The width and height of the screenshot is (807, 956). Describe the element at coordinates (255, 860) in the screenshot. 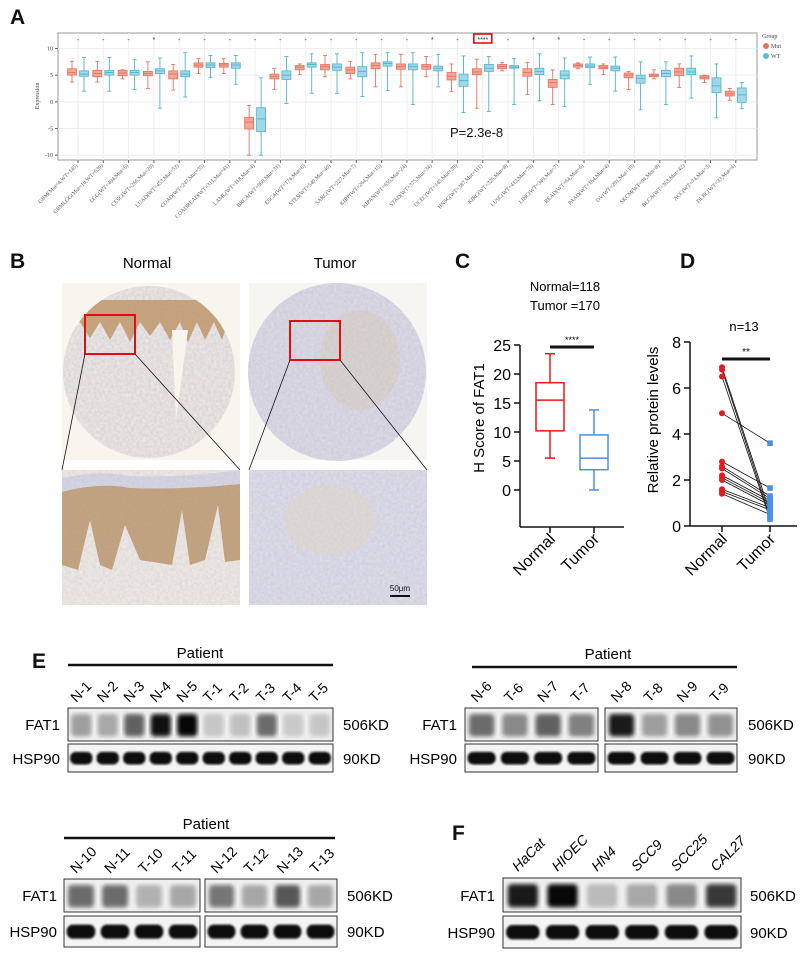

I see `lane-label: T-12` at that location.